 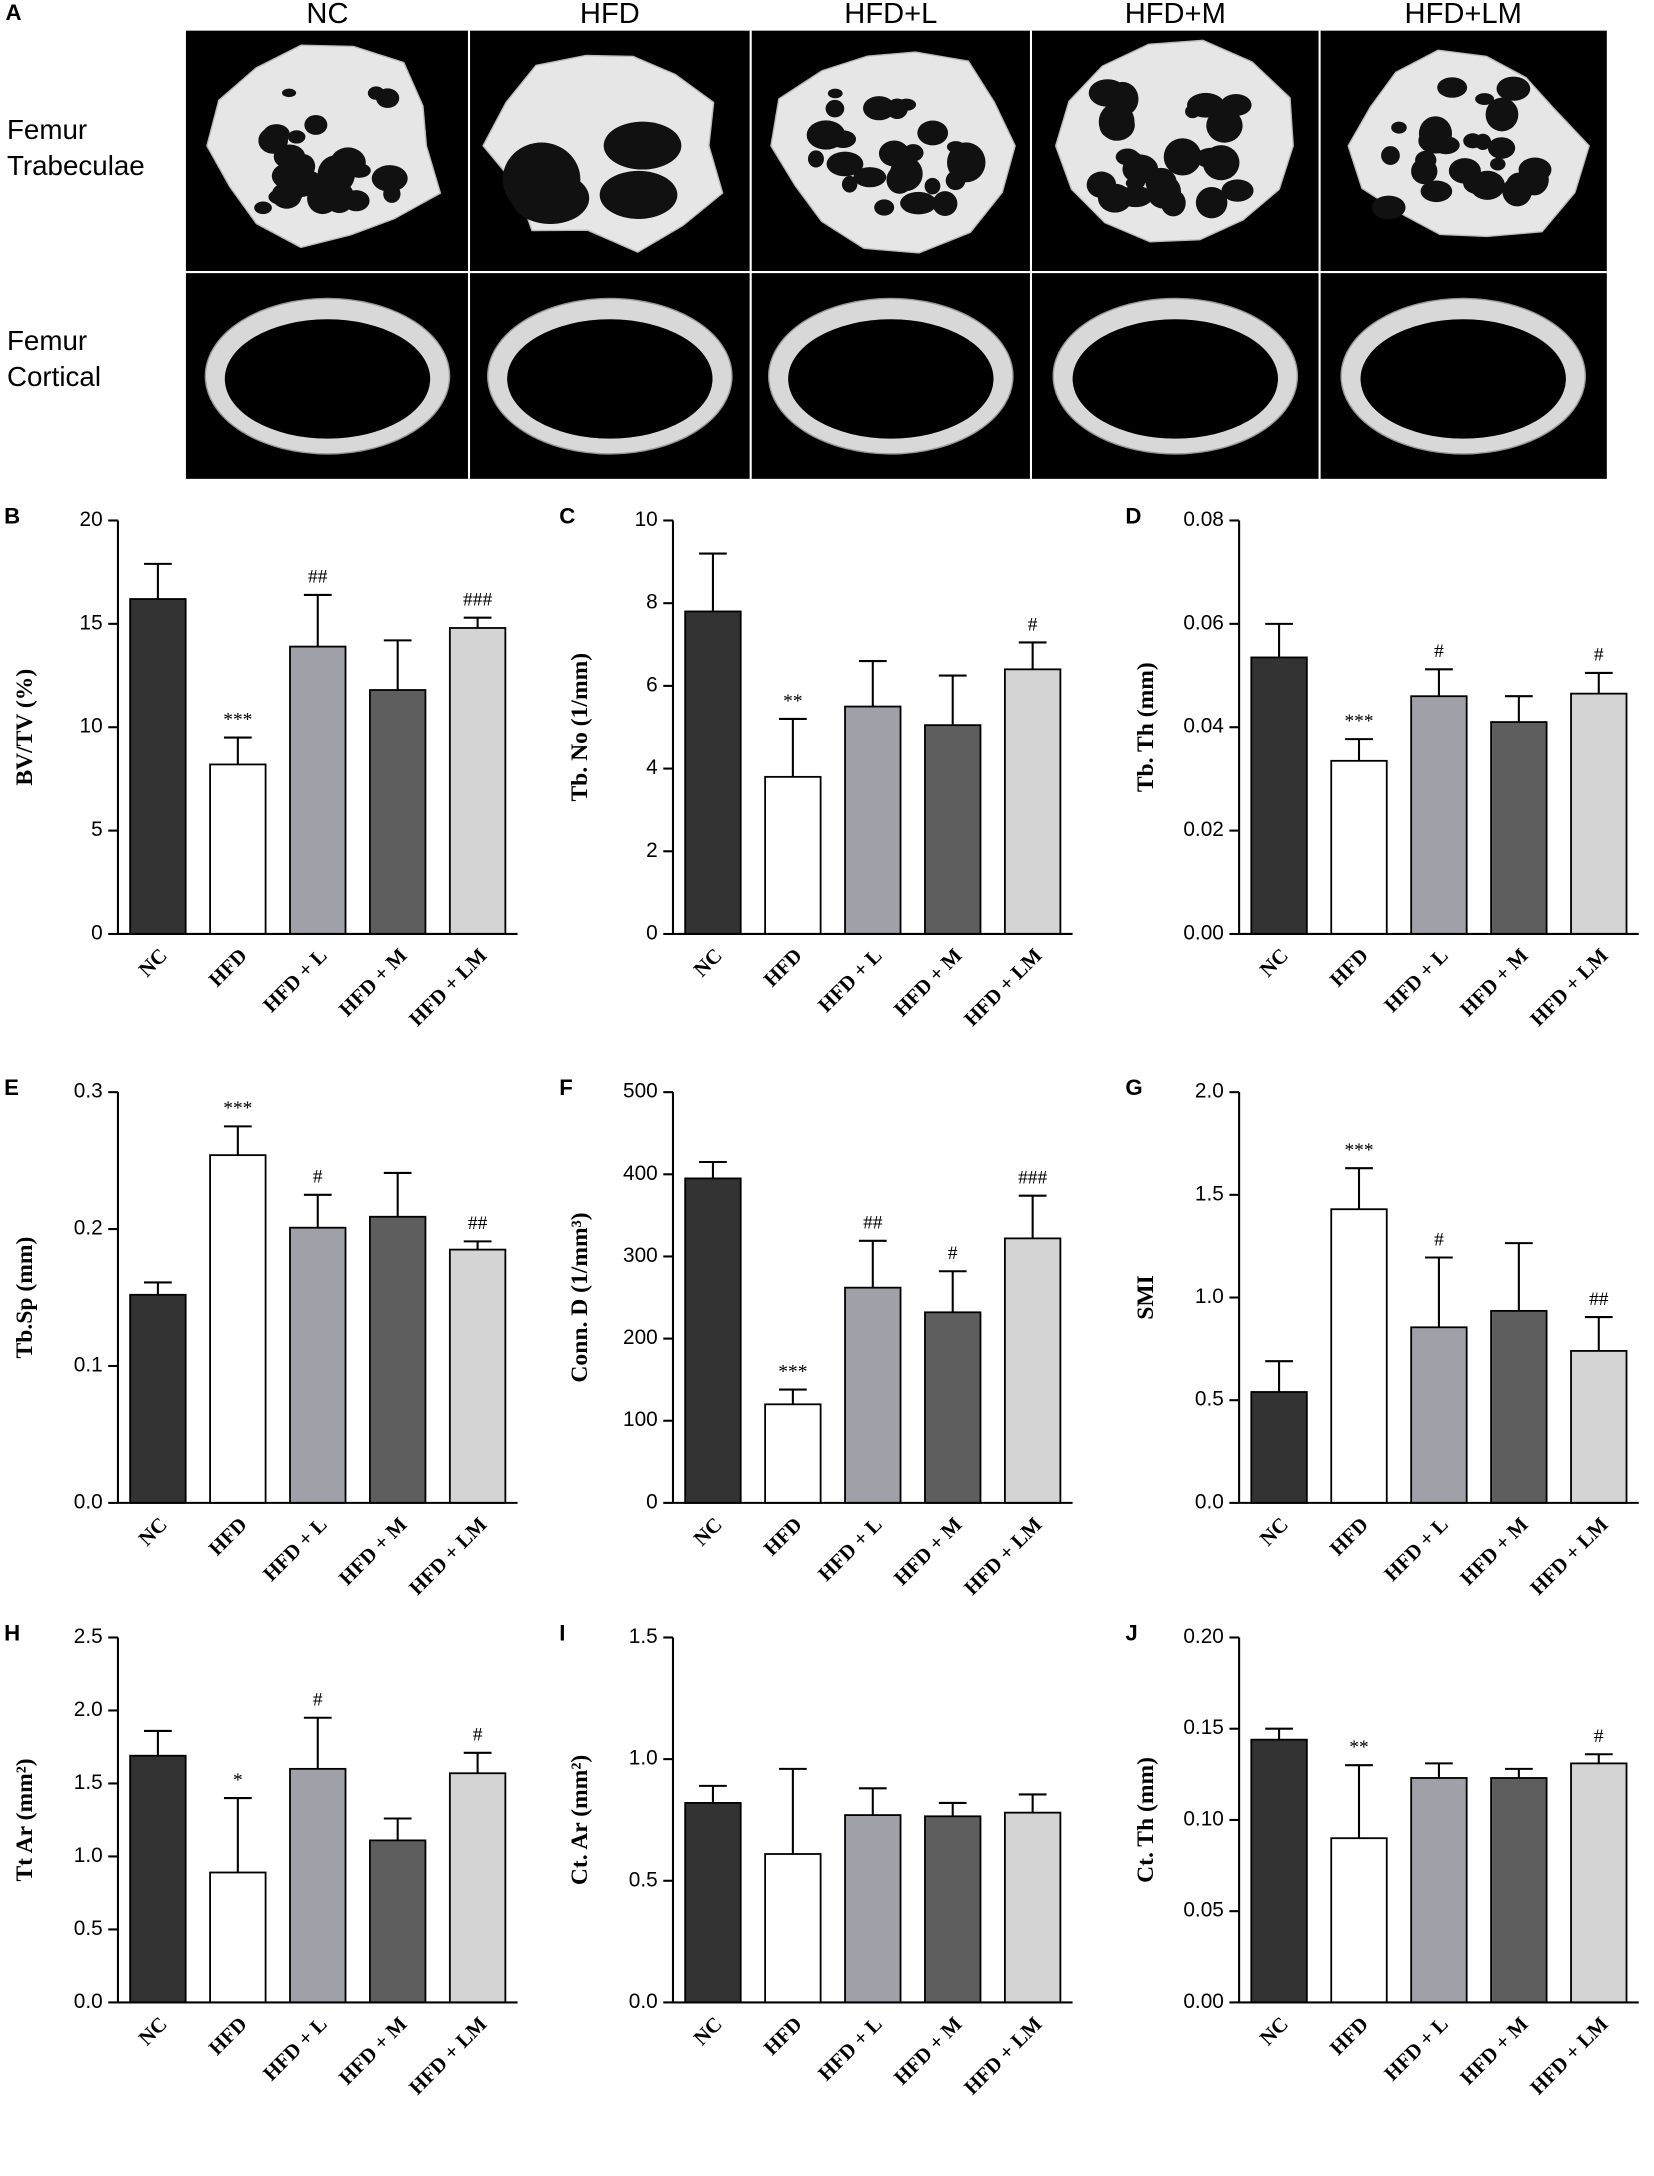 What do you see at coordinates (88, 1228) in the screenshot?
I see `y-tick-label: 0.2` at bounding box center [88, 1228].